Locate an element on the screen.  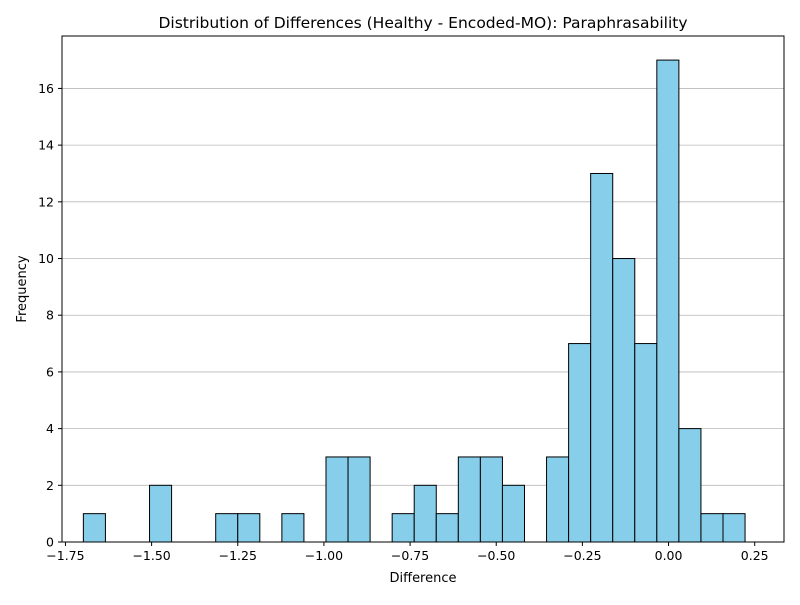
y-tick-label: 16 is located at coordinates (46, 88).